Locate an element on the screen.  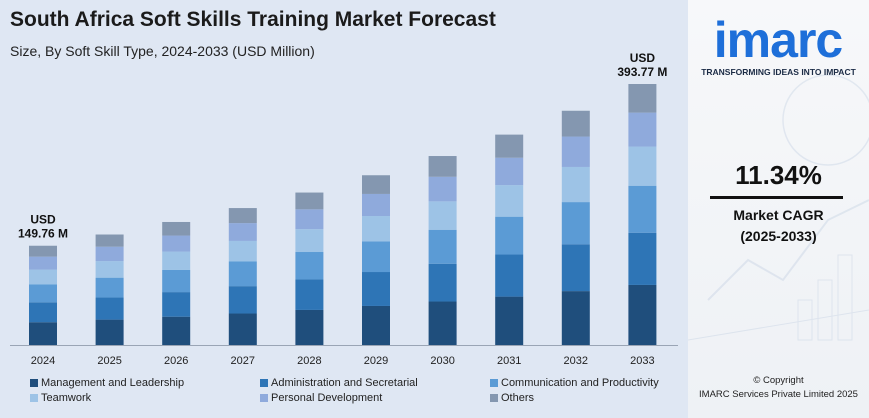
x-tick-label-2028: 2028 is located at coordinates (309, 361).